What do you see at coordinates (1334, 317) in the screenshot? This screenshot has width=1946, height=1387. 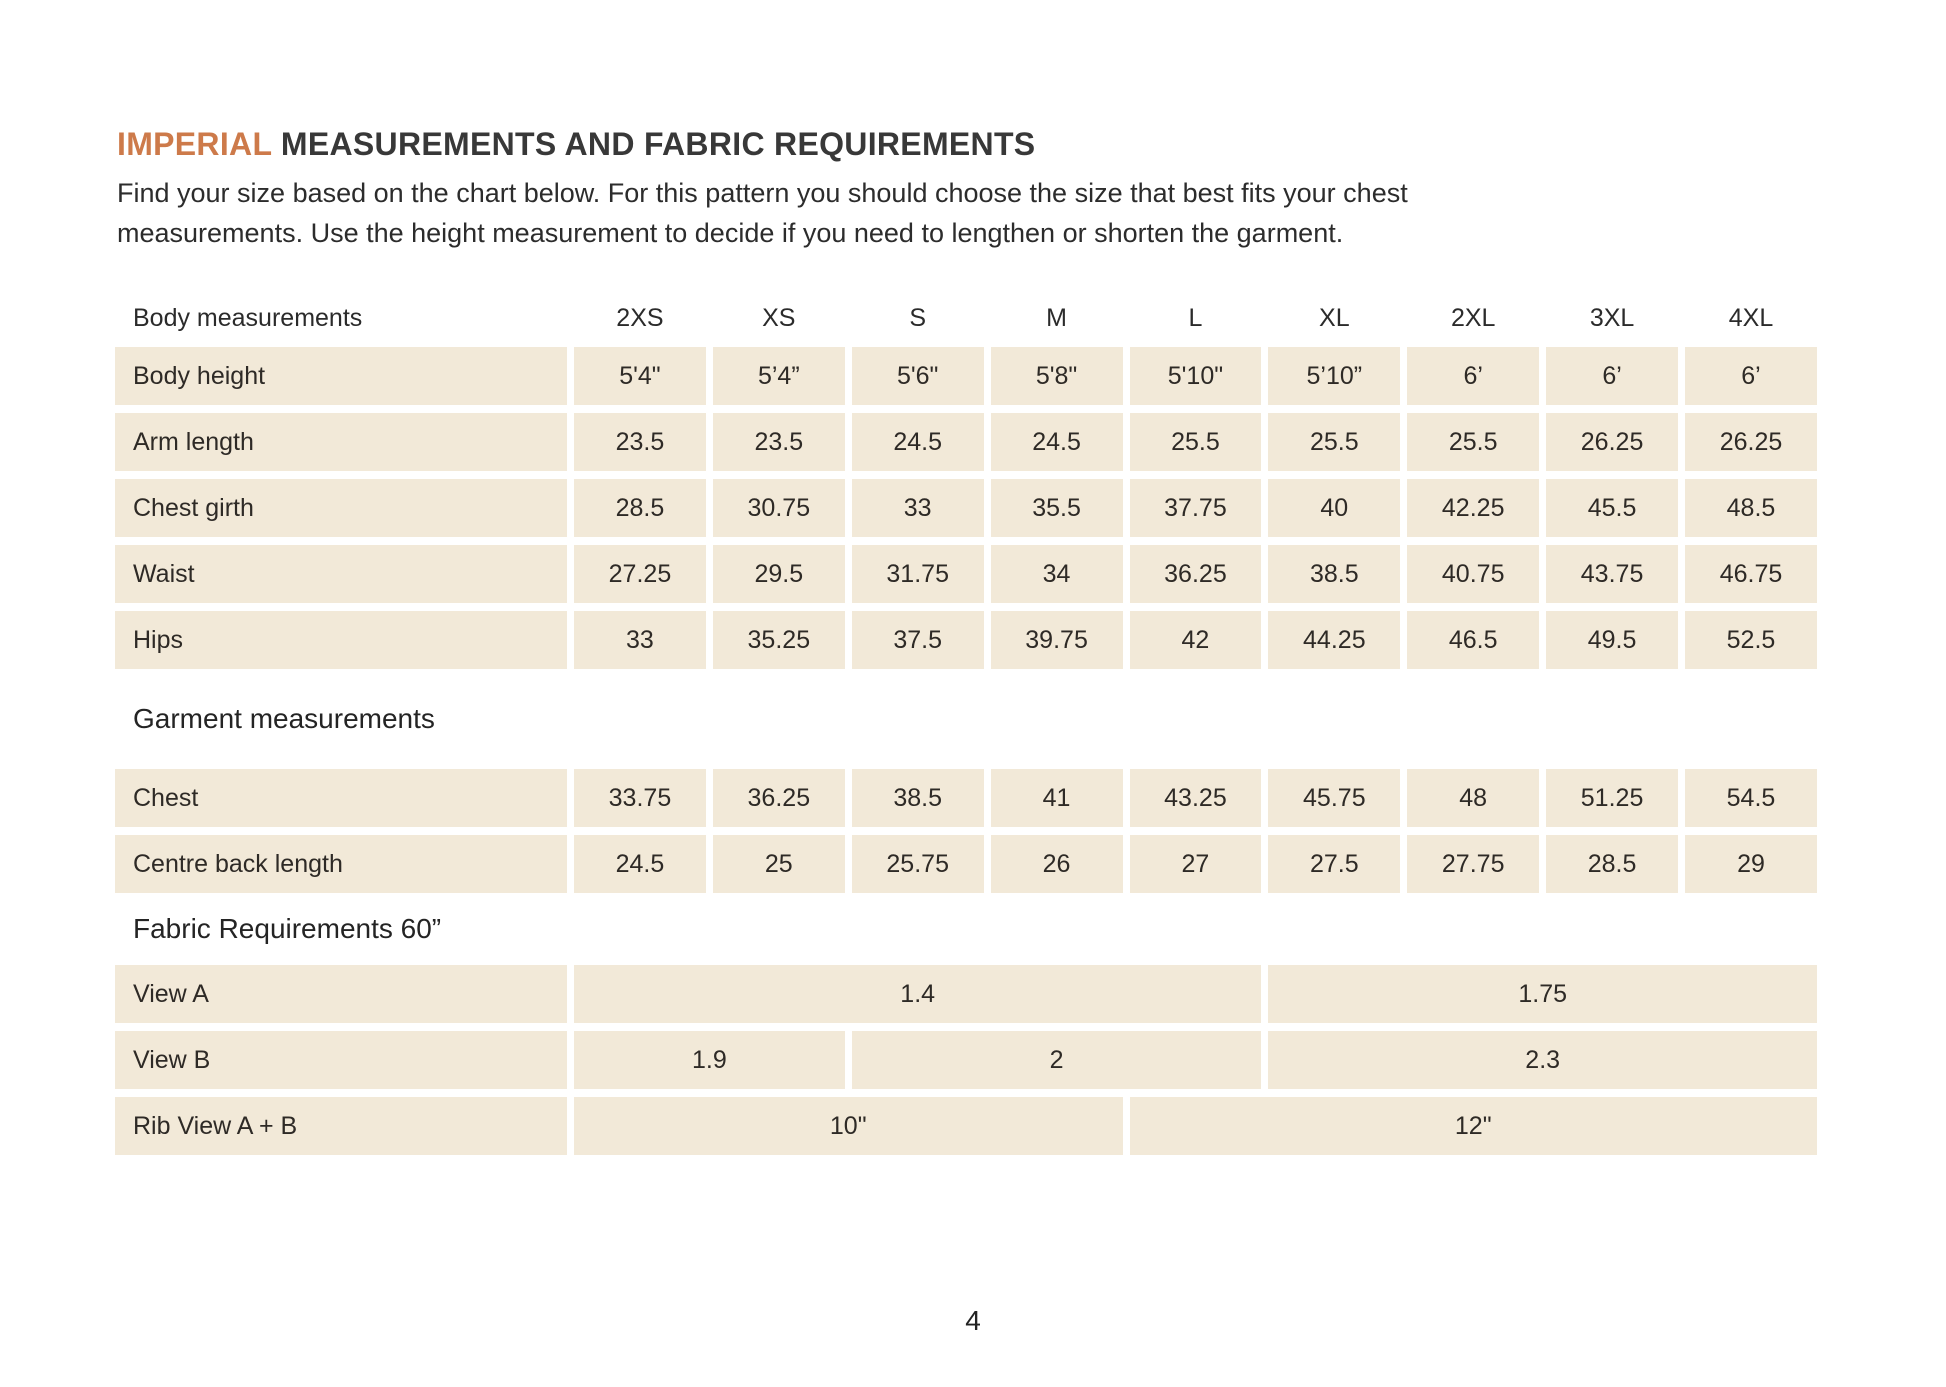 I see `size-column-header: XL` at bounding box center [1334, 317].